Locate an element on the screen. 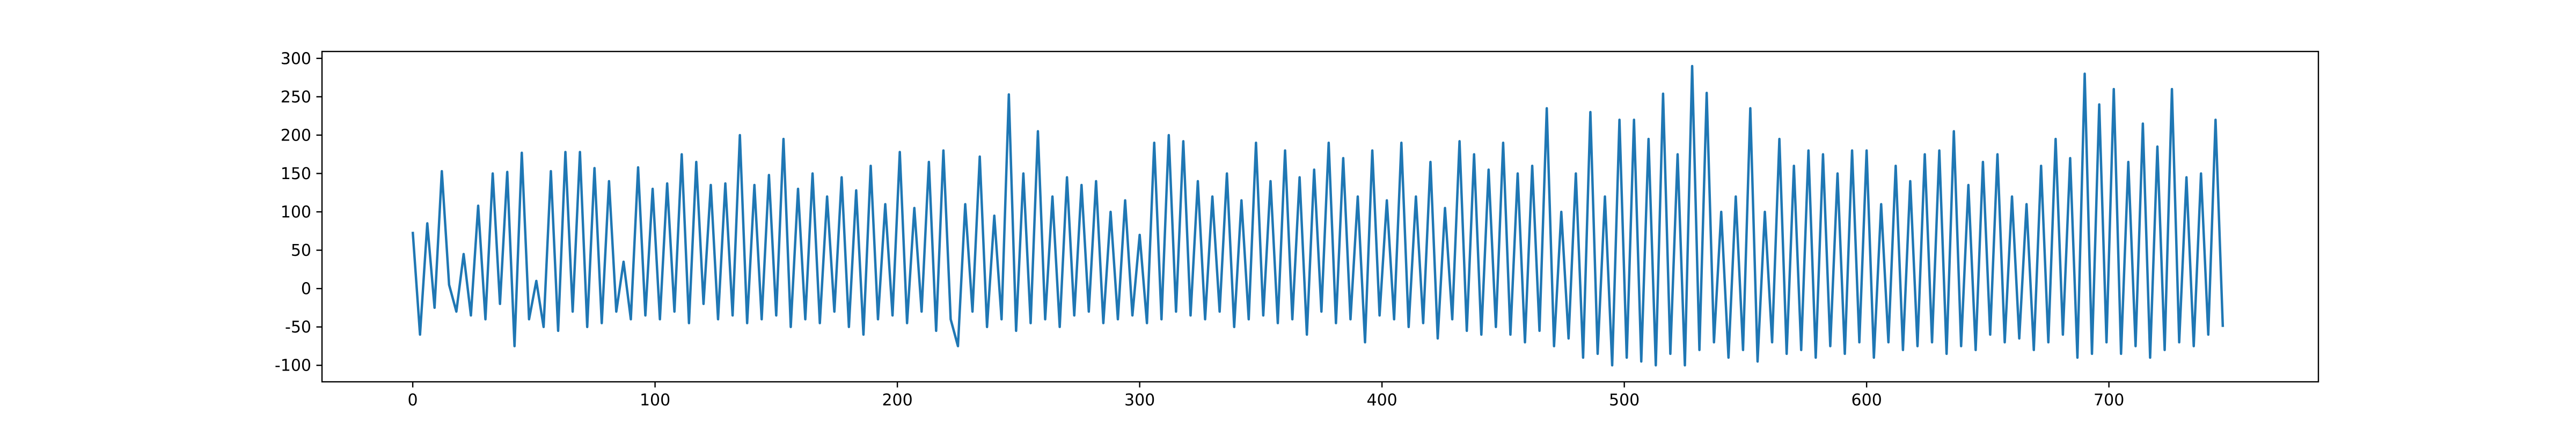 Image resolution: width=2576 pixels, height=429 pixels. x-tick-label: 100 is located at coordinates (655, 400).